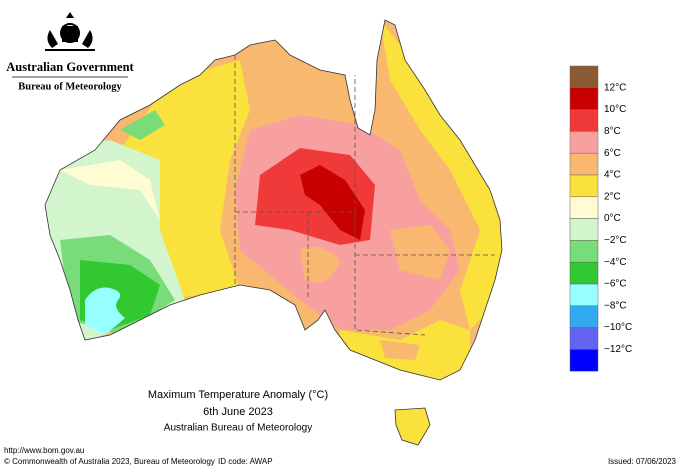  I want to click on legend-label: 8°C, so click(612, 131).